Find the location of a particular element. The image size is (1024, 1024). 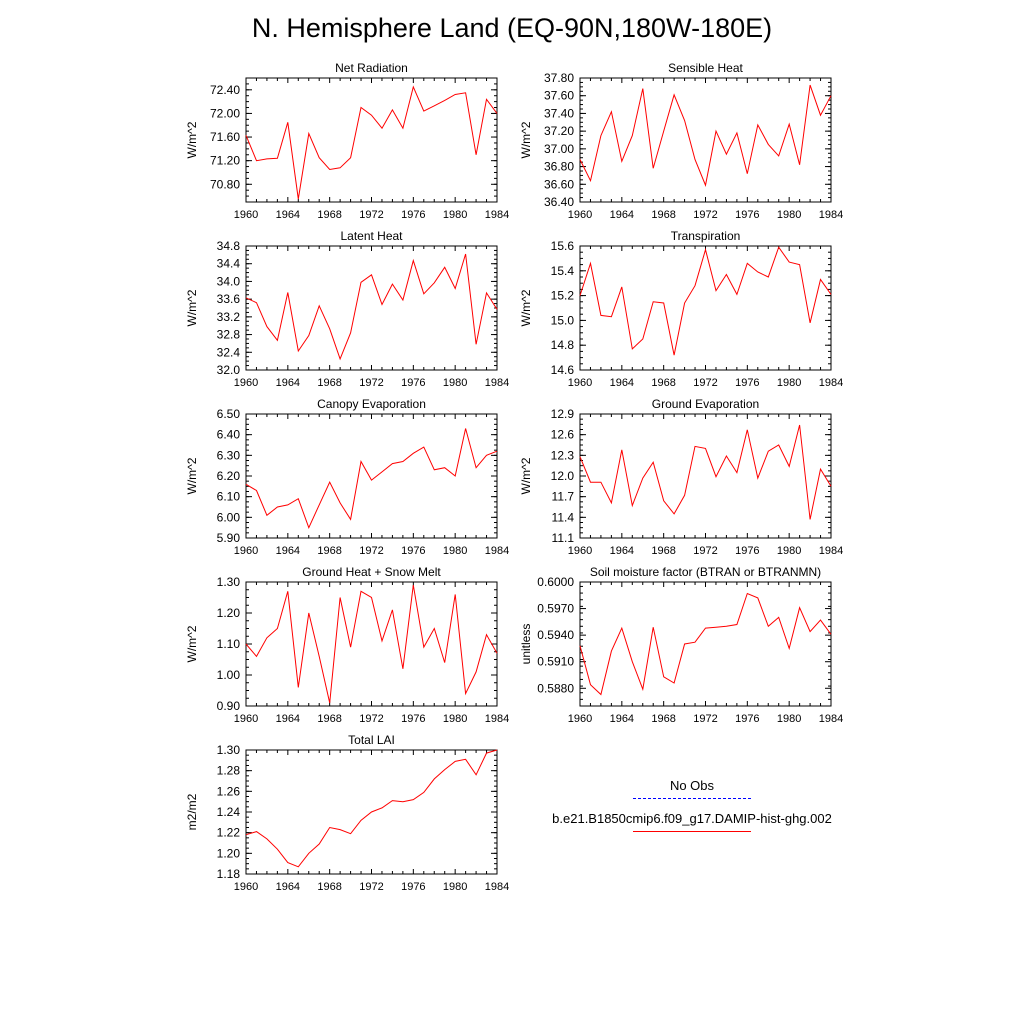

y-tick-label: 15.0 is located at coordinates (563, 320).